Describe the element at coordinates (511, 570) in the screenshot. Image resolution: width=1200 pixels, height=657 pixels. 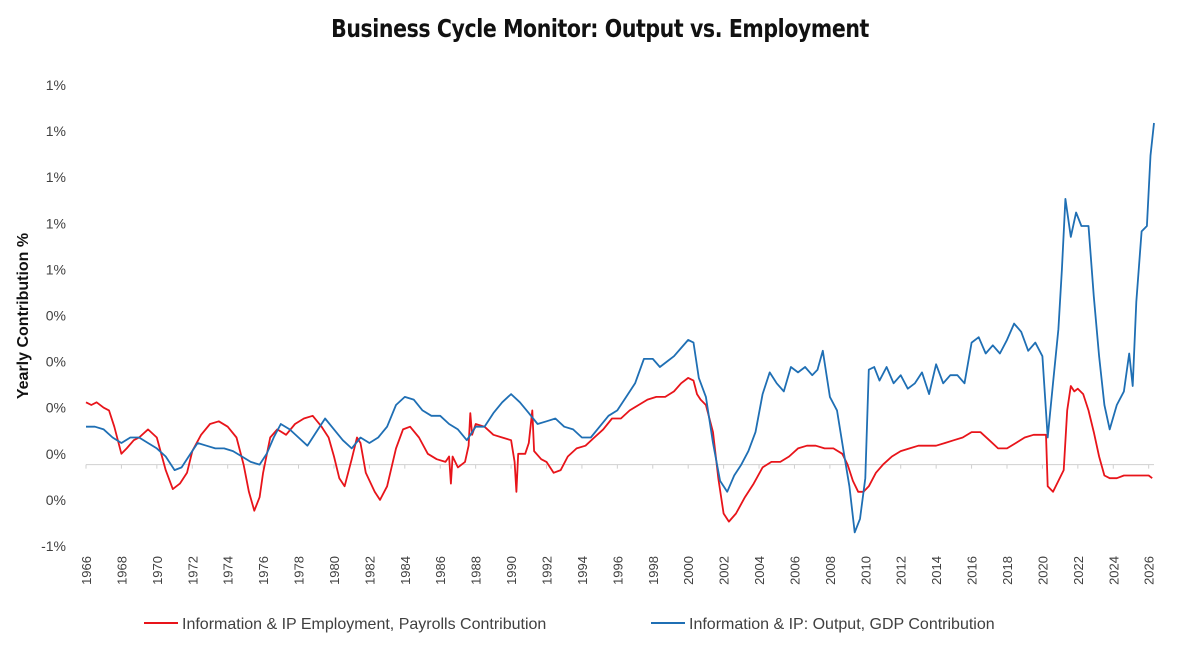
I see `x-tick-label: 1990` at that location.